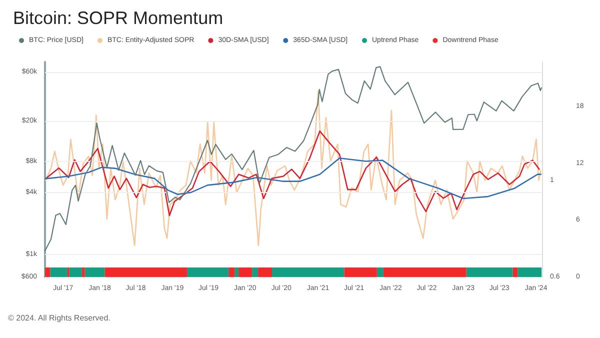  I want to click on chart-title: Bitcoin: SOPR Momentum, so click(118, 18).